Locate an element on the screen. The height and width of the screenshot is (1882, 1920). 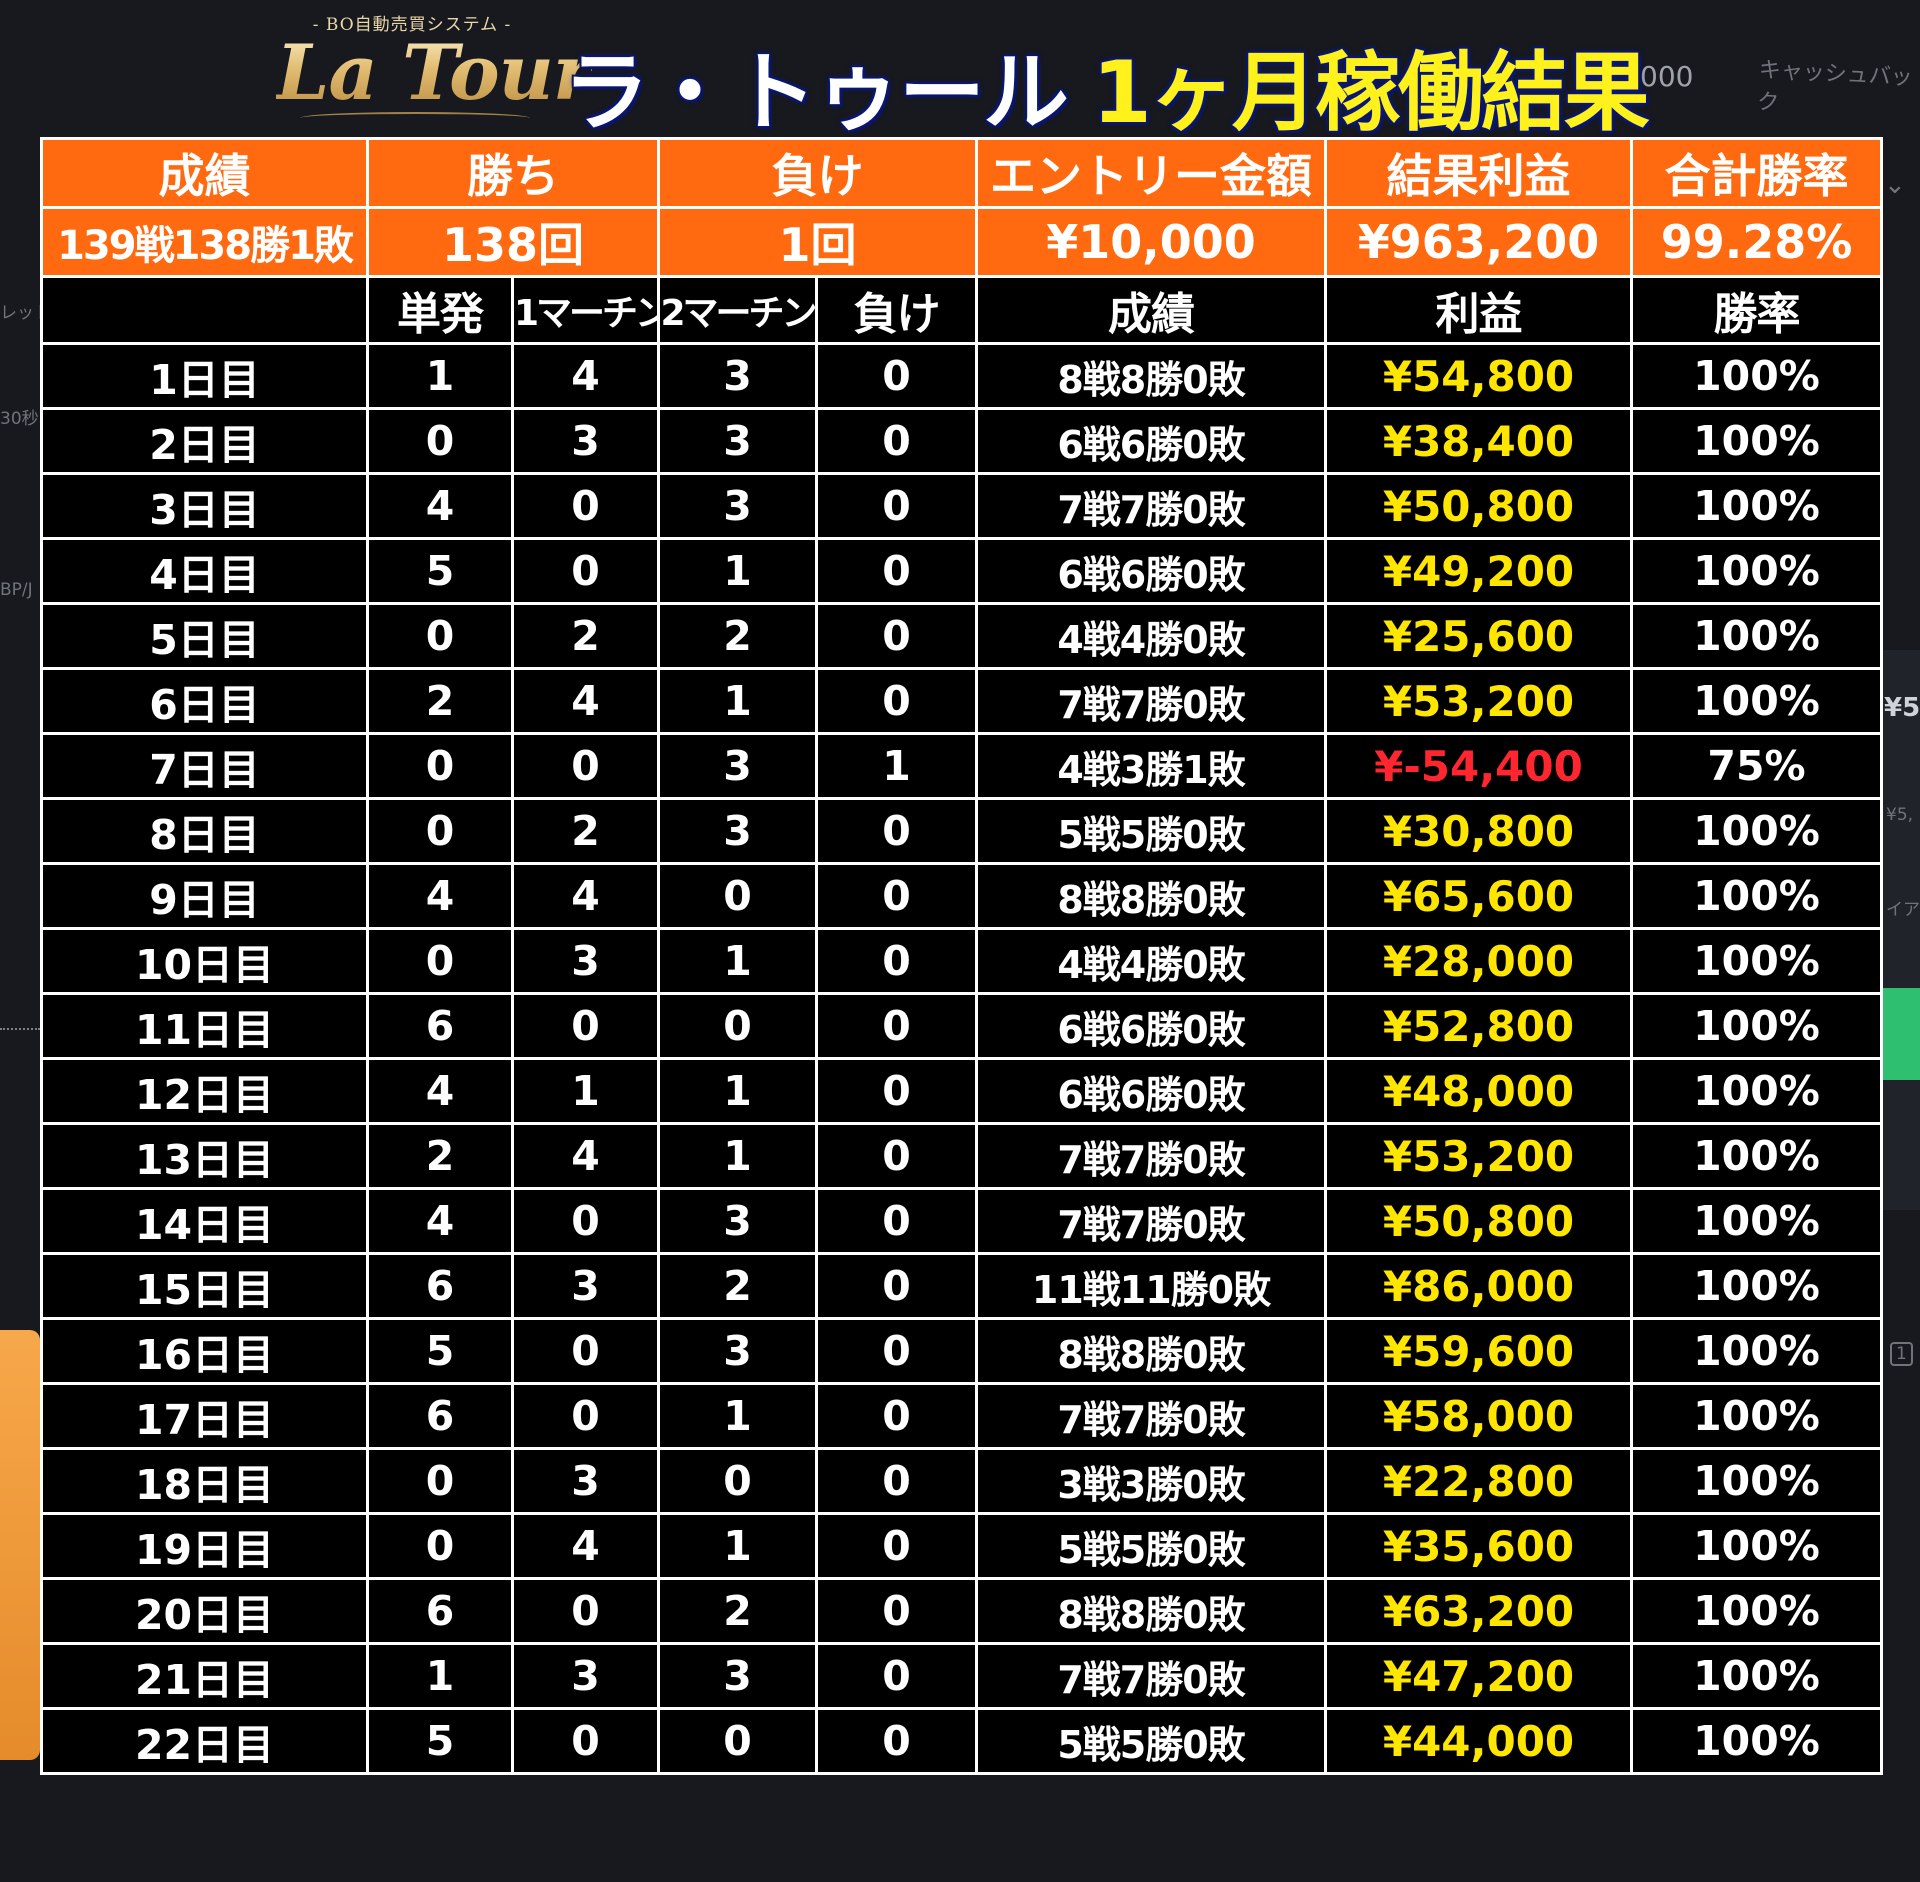
table-row: 10日目 0 3 1 0 4戦4勝0敗 ¥28,000 100% is located at coordinates (961, 961).